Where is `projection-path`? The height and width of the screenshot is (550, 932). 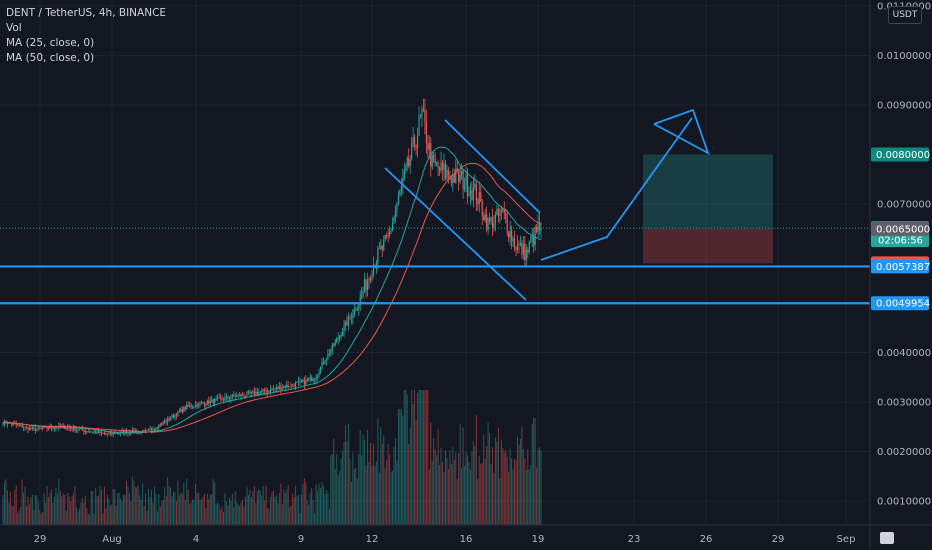 projection-path is located at coordinates (616, 189).